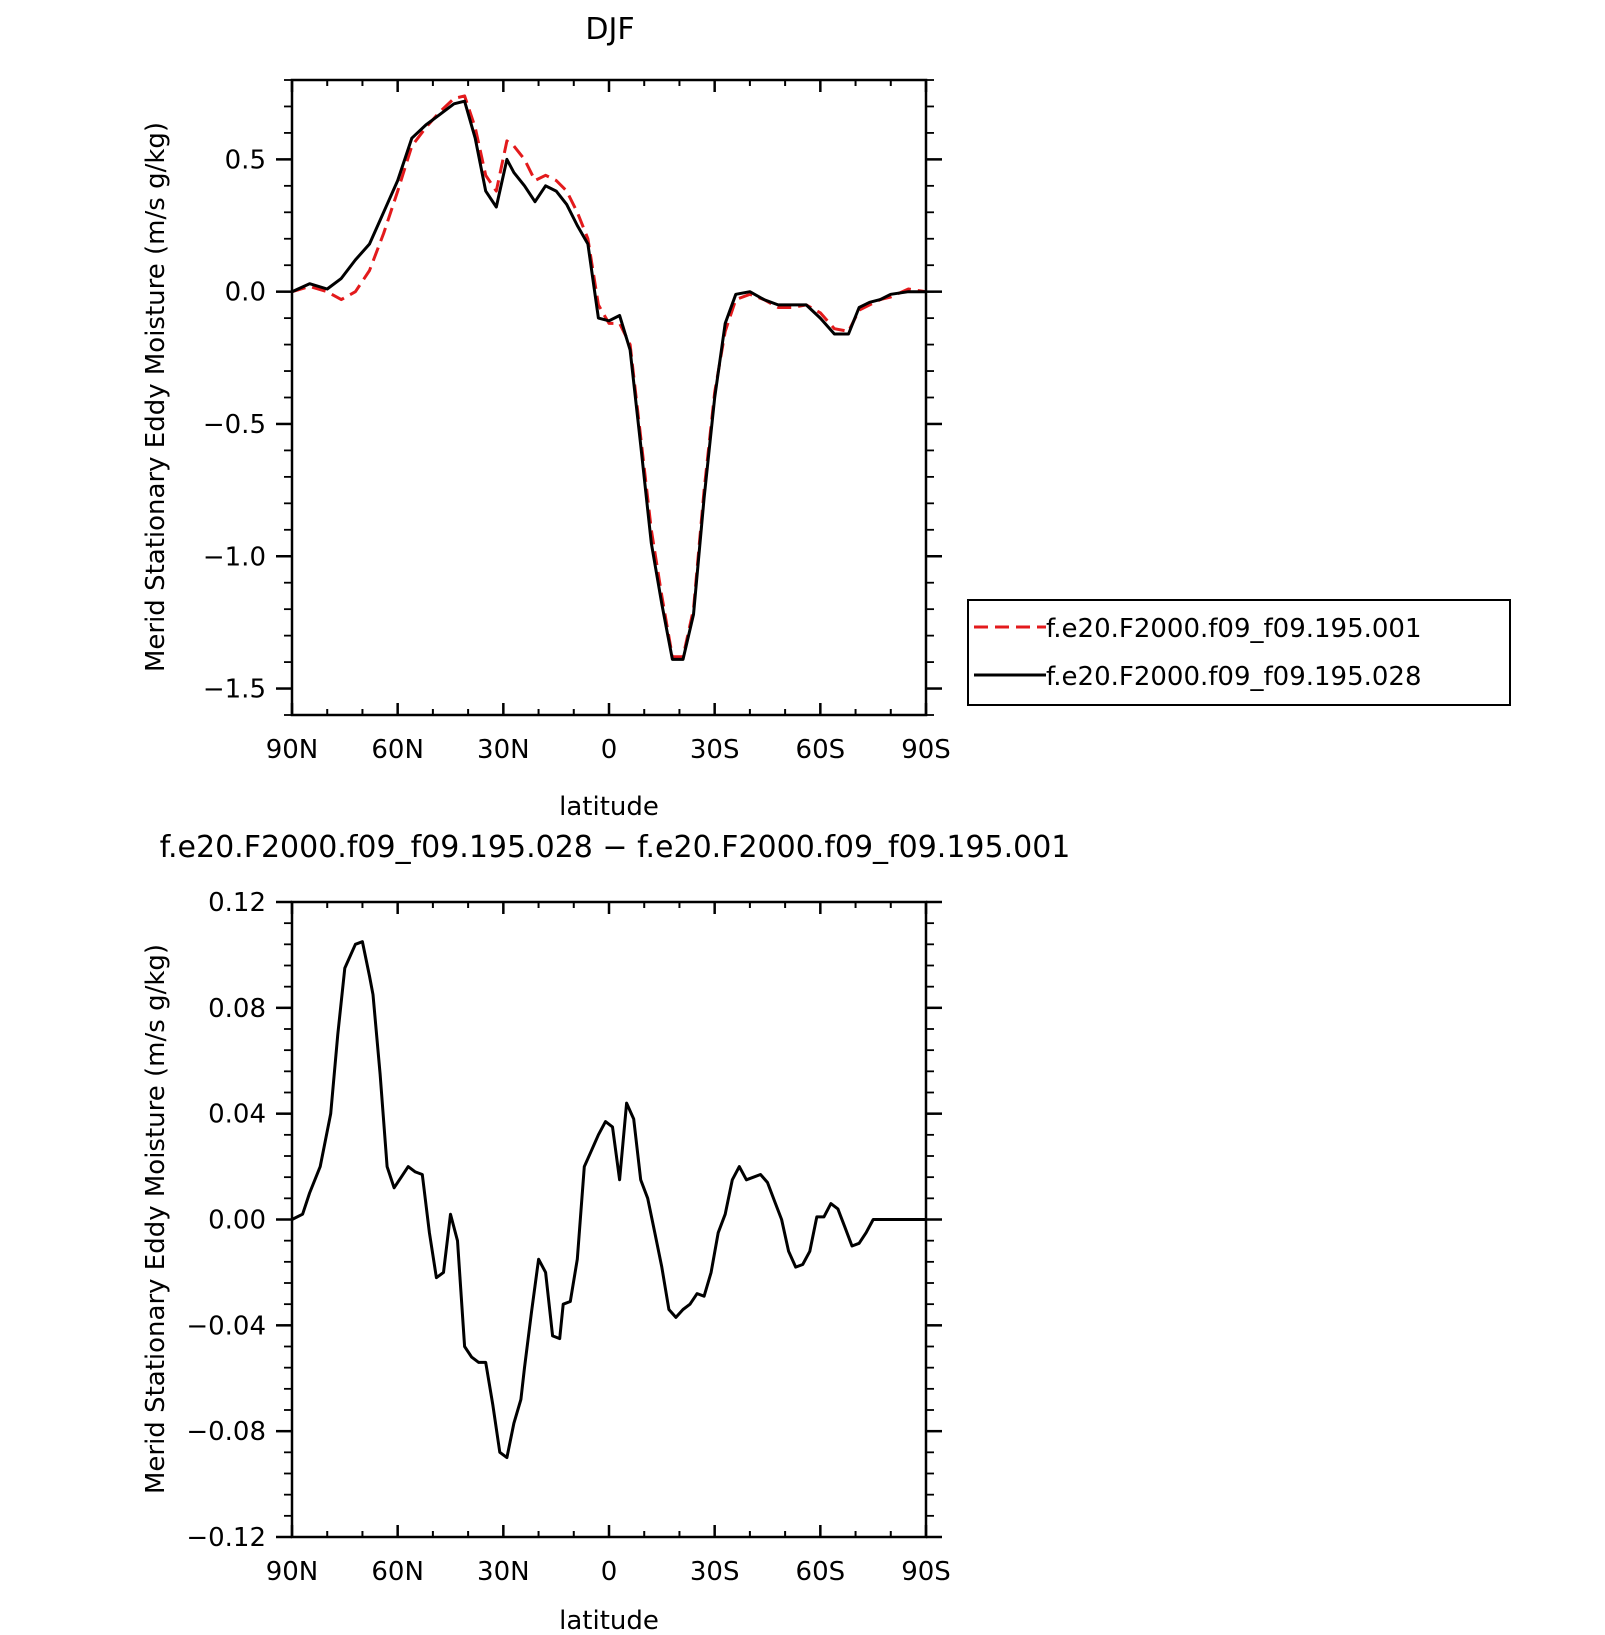 The image size is (1605, 1635). I want to click on top-ytick-label: 0.0, so click(245, 293).